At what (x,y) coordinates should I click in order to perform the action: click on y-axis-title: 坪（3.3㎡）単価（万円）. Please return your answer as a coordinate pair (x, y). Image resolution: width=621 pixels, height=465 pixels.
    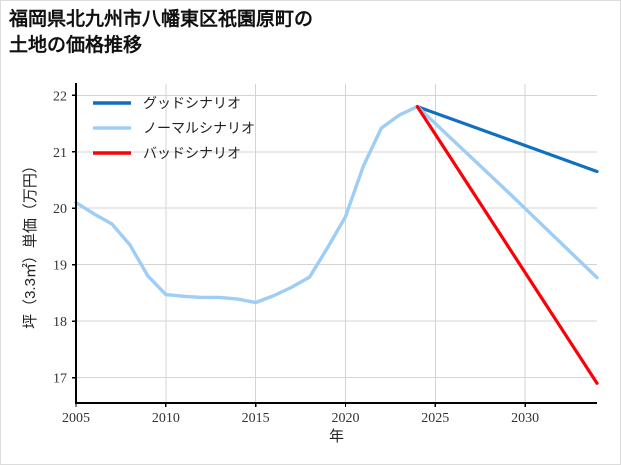
    Looking at the image, I should click on (30, 243).